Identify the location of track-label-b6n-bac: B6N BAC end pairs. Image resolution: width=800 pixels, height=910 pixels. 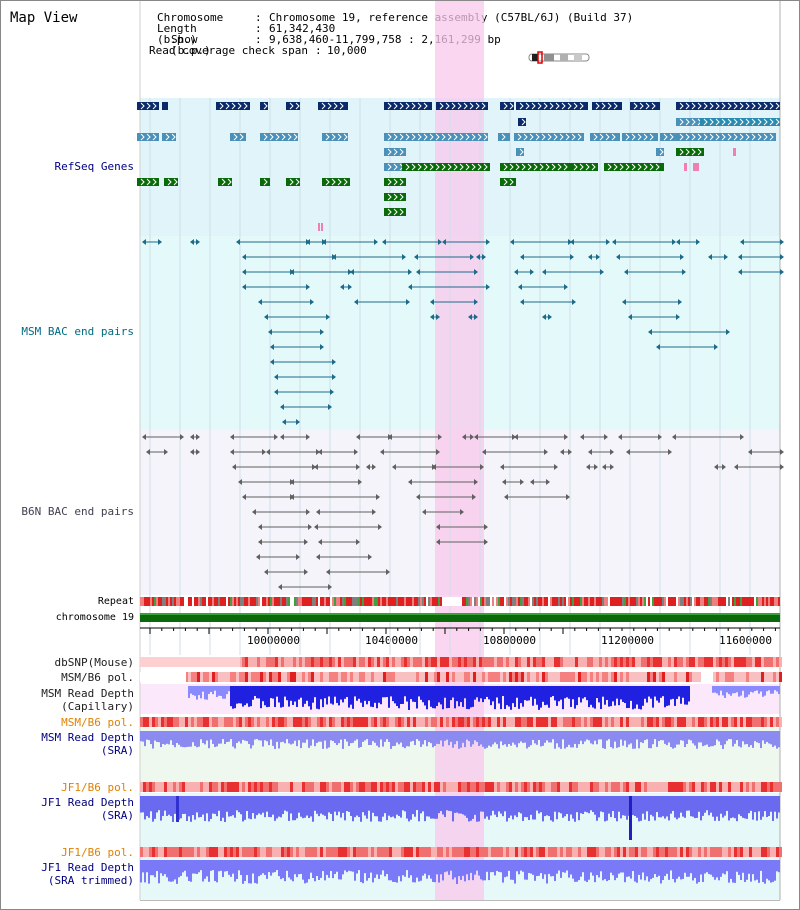
(77, 511).